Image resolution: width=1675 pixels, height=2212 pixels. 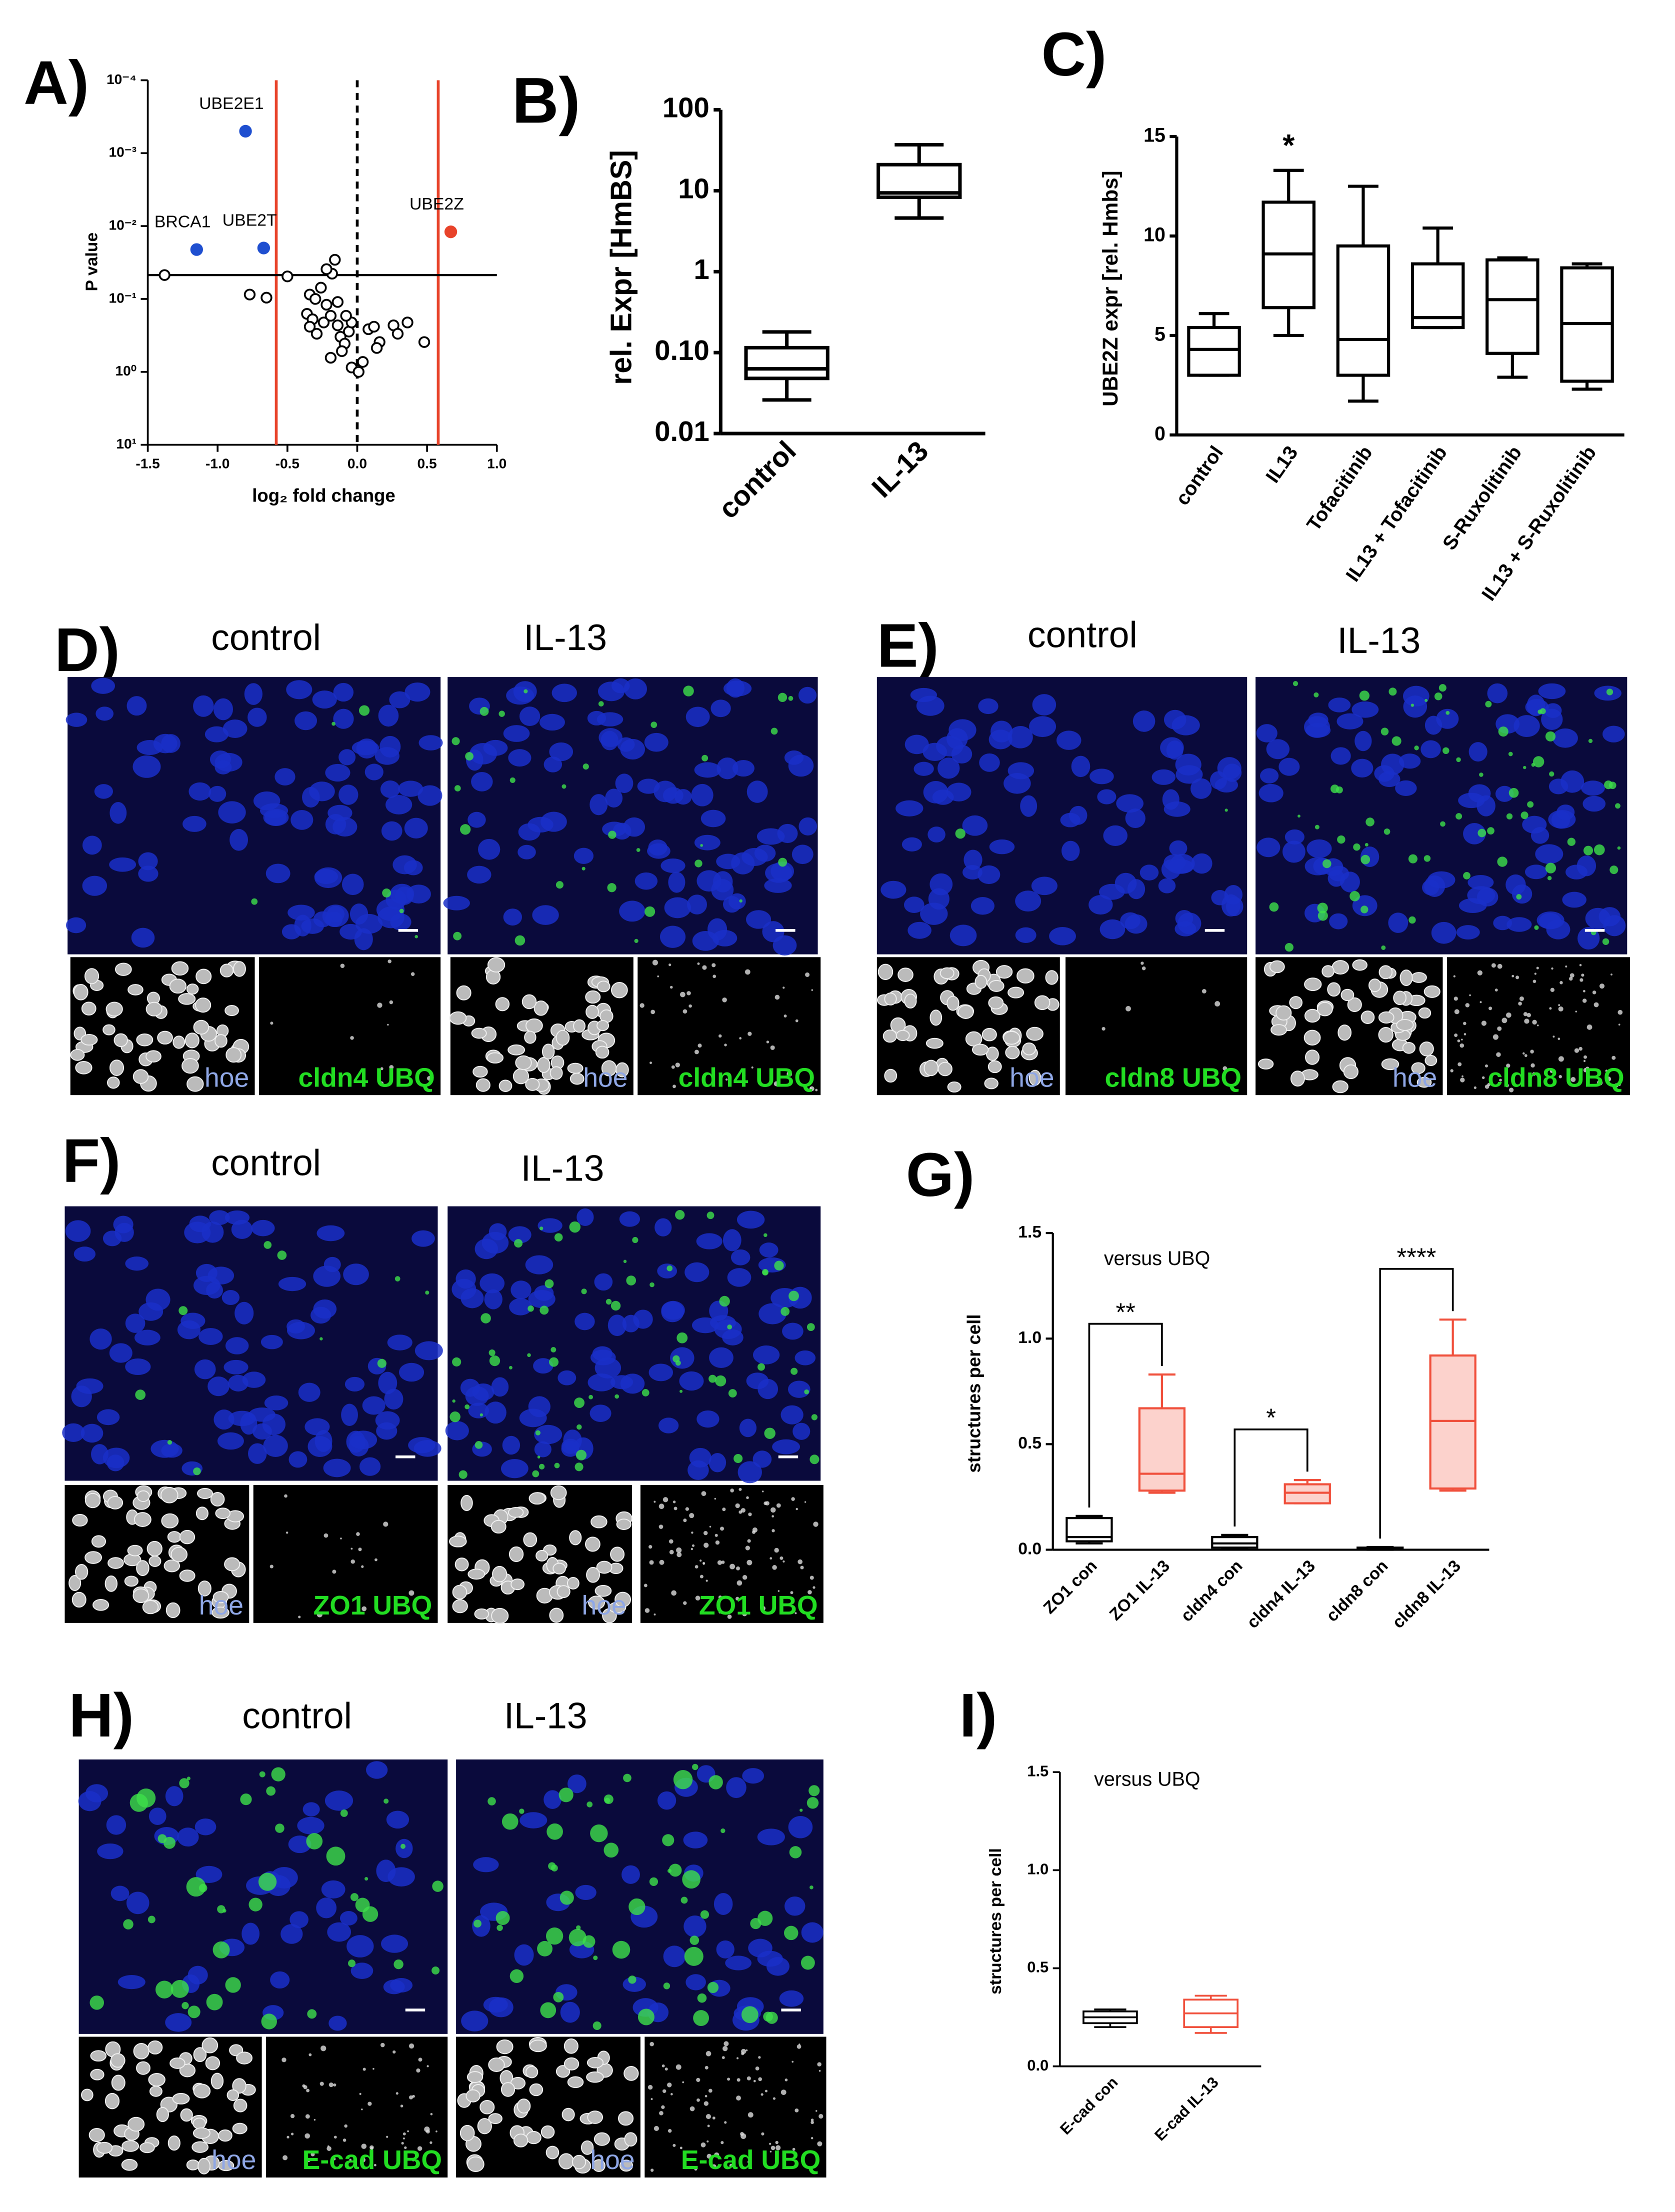 I want to click on condition-label: IL-13, so click(x=562, y=1168).